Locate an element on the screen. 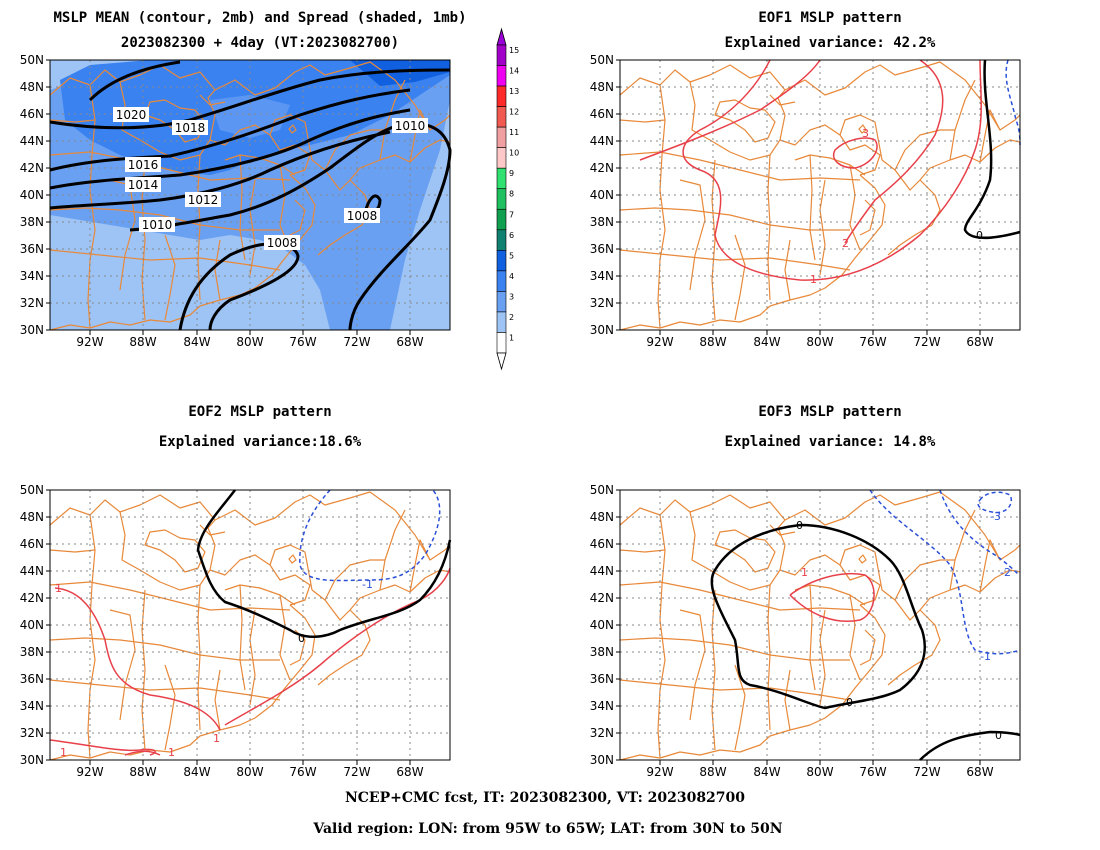 The width and height of the screenshot is (1100, 850). colorbar-label: 12 is located at coordinates (514, 112).